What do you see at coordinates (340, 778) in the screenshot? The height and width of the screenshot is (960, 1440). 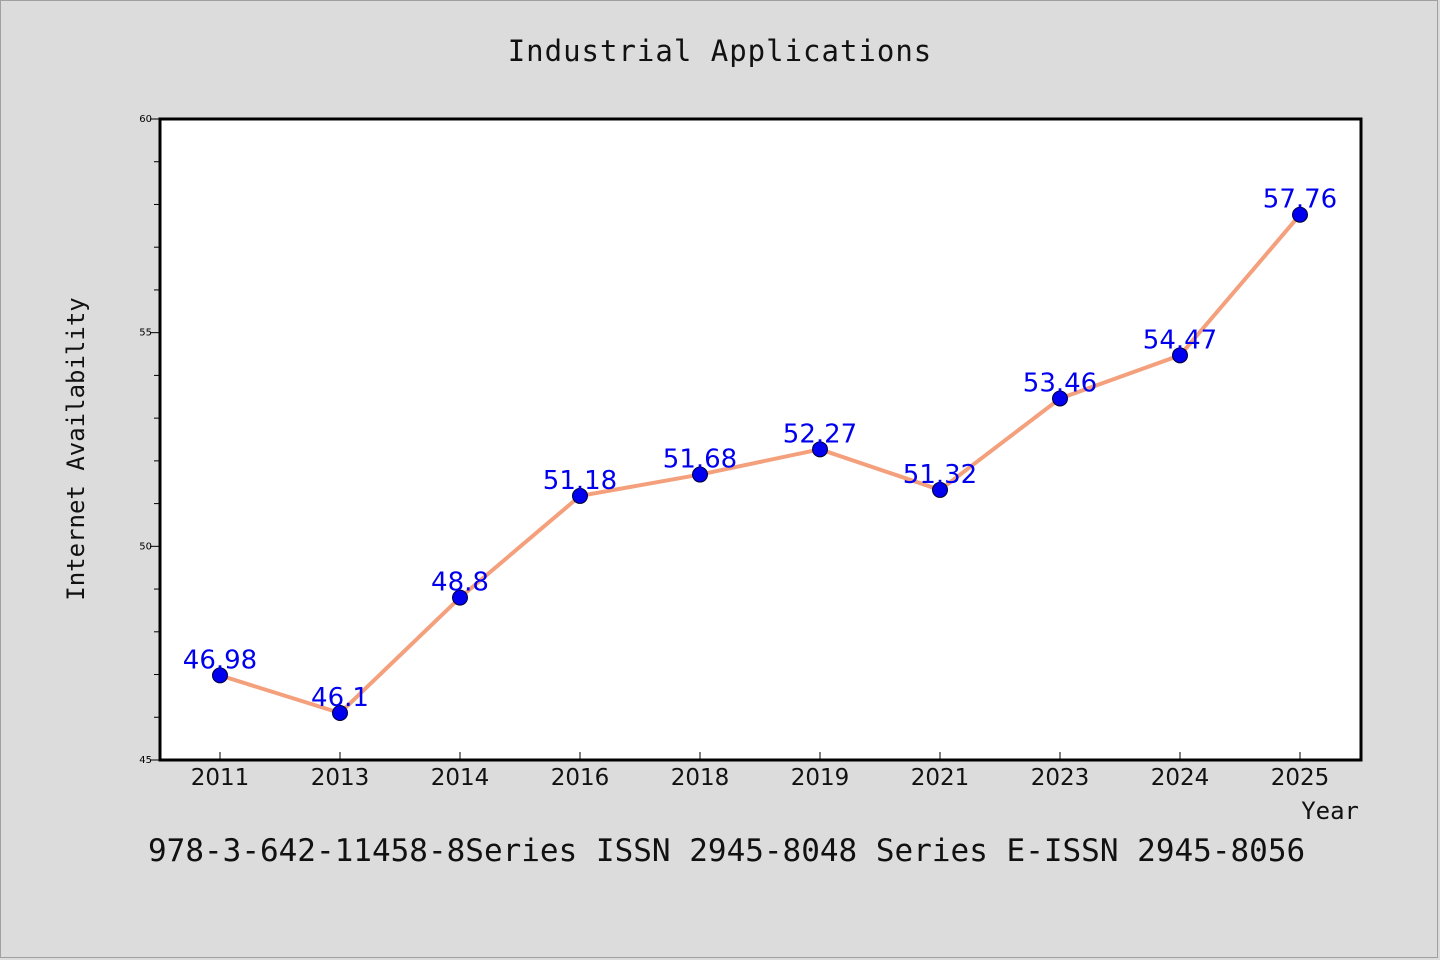 I see `x-tick-label: 2013` at bounding box center [340, 778].